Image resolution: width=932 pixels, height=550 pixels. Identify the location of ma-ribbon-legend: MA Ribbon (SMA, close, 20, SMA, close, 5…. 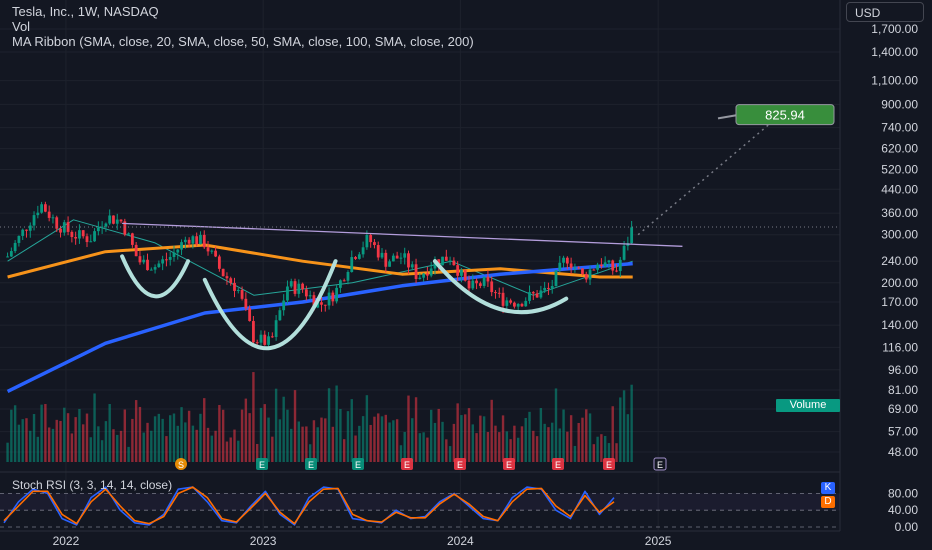
(243, 41).